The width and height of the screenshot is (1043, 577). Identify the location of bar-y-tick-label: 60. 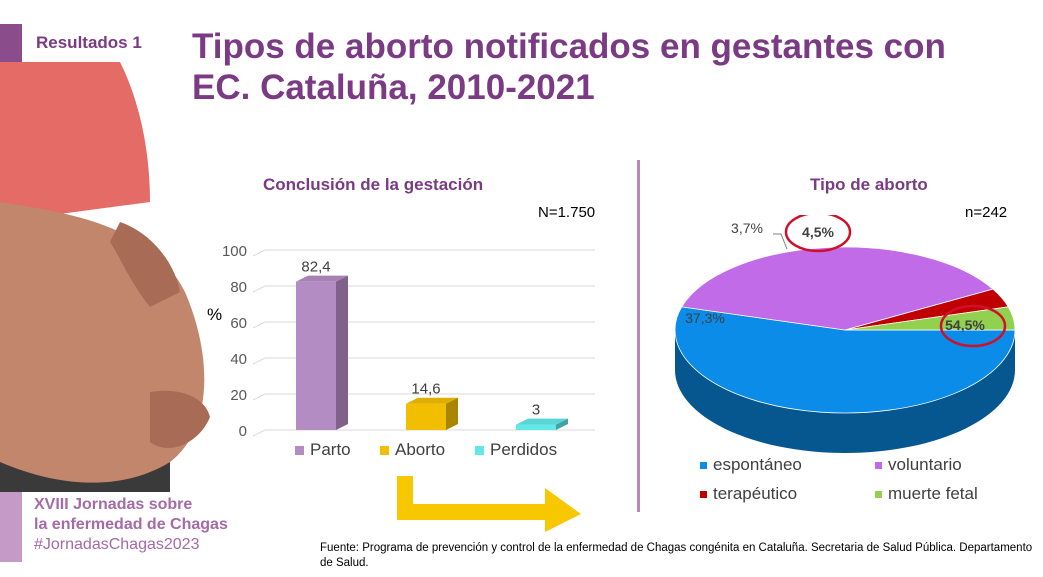
(238, 323).